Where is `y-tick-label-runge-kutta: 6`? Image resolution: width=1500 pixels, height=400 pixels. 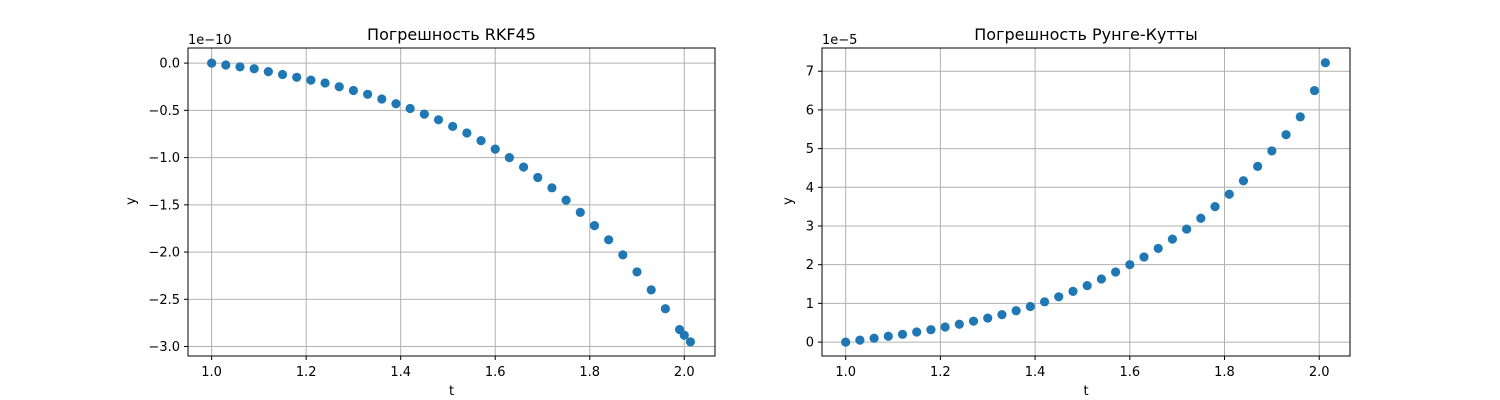
y-tick-label-runge-kutta: 6 is located at coordinates (810, 110).